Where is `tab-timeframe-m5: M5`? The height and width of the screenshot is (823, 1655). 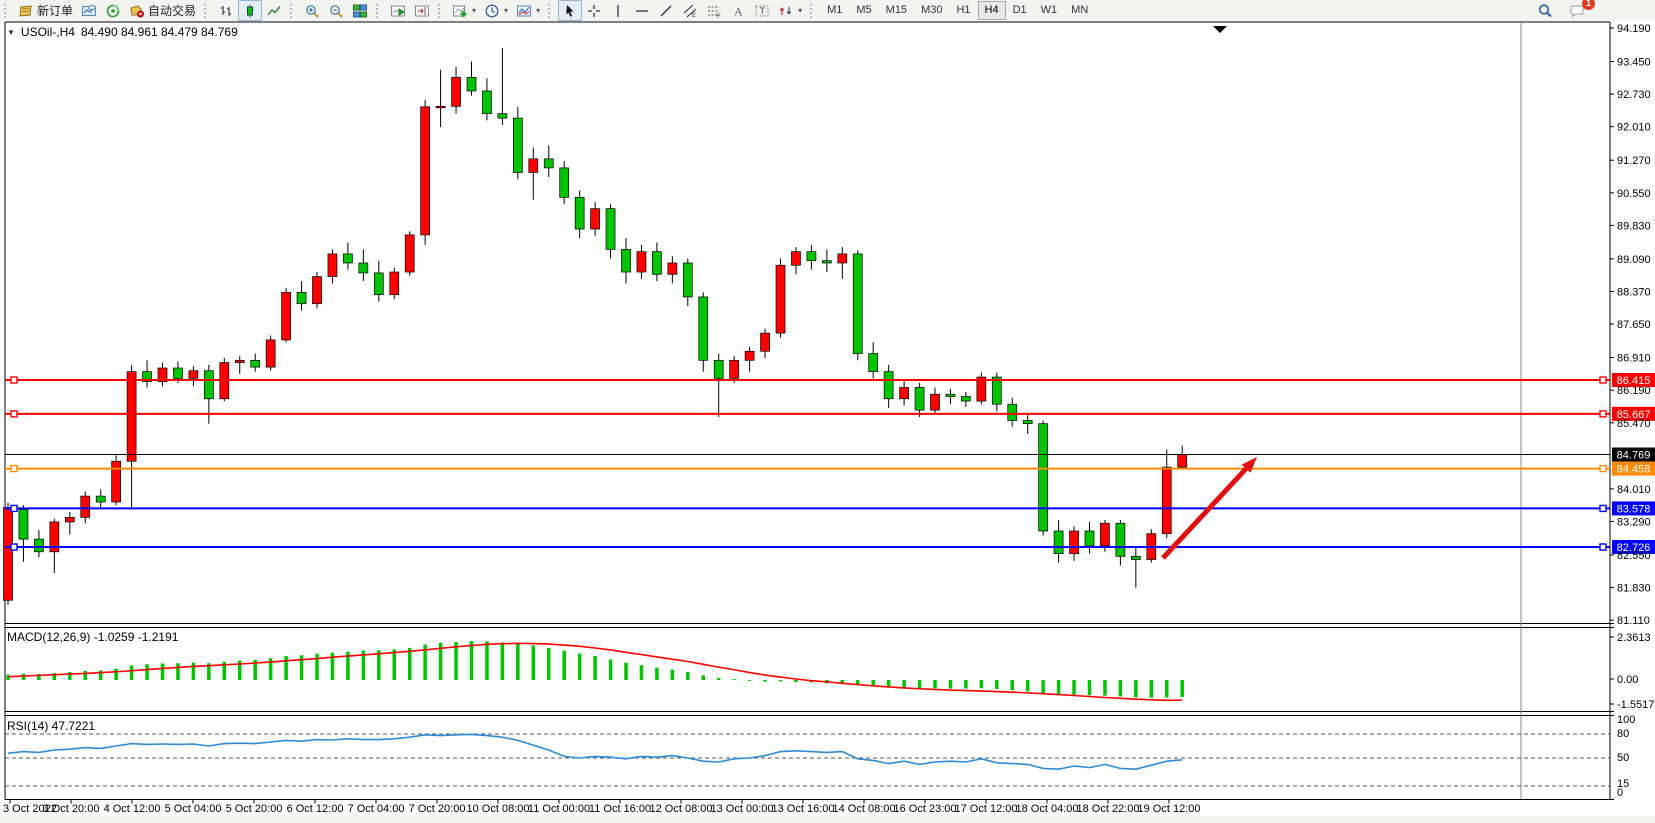
tab-timeframe-m5: M5 is located at coordinates (864, 10).